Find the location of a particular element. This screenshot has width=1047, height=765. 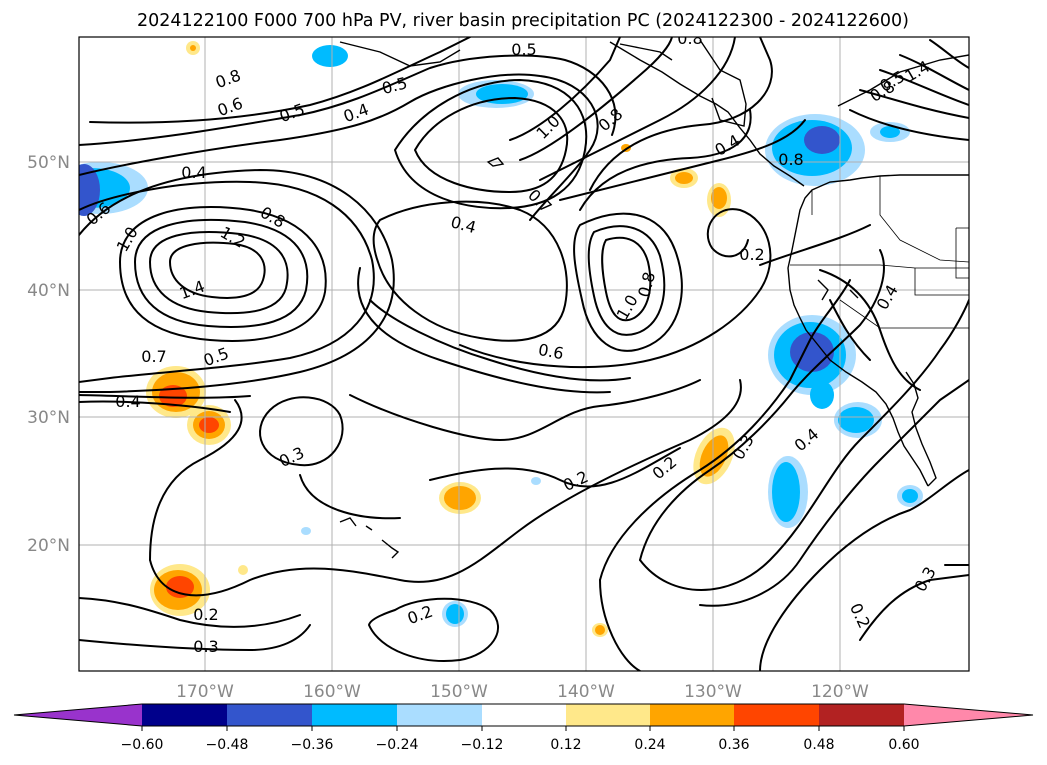

lon-label: 130°W is located at coordinates (713, 692).